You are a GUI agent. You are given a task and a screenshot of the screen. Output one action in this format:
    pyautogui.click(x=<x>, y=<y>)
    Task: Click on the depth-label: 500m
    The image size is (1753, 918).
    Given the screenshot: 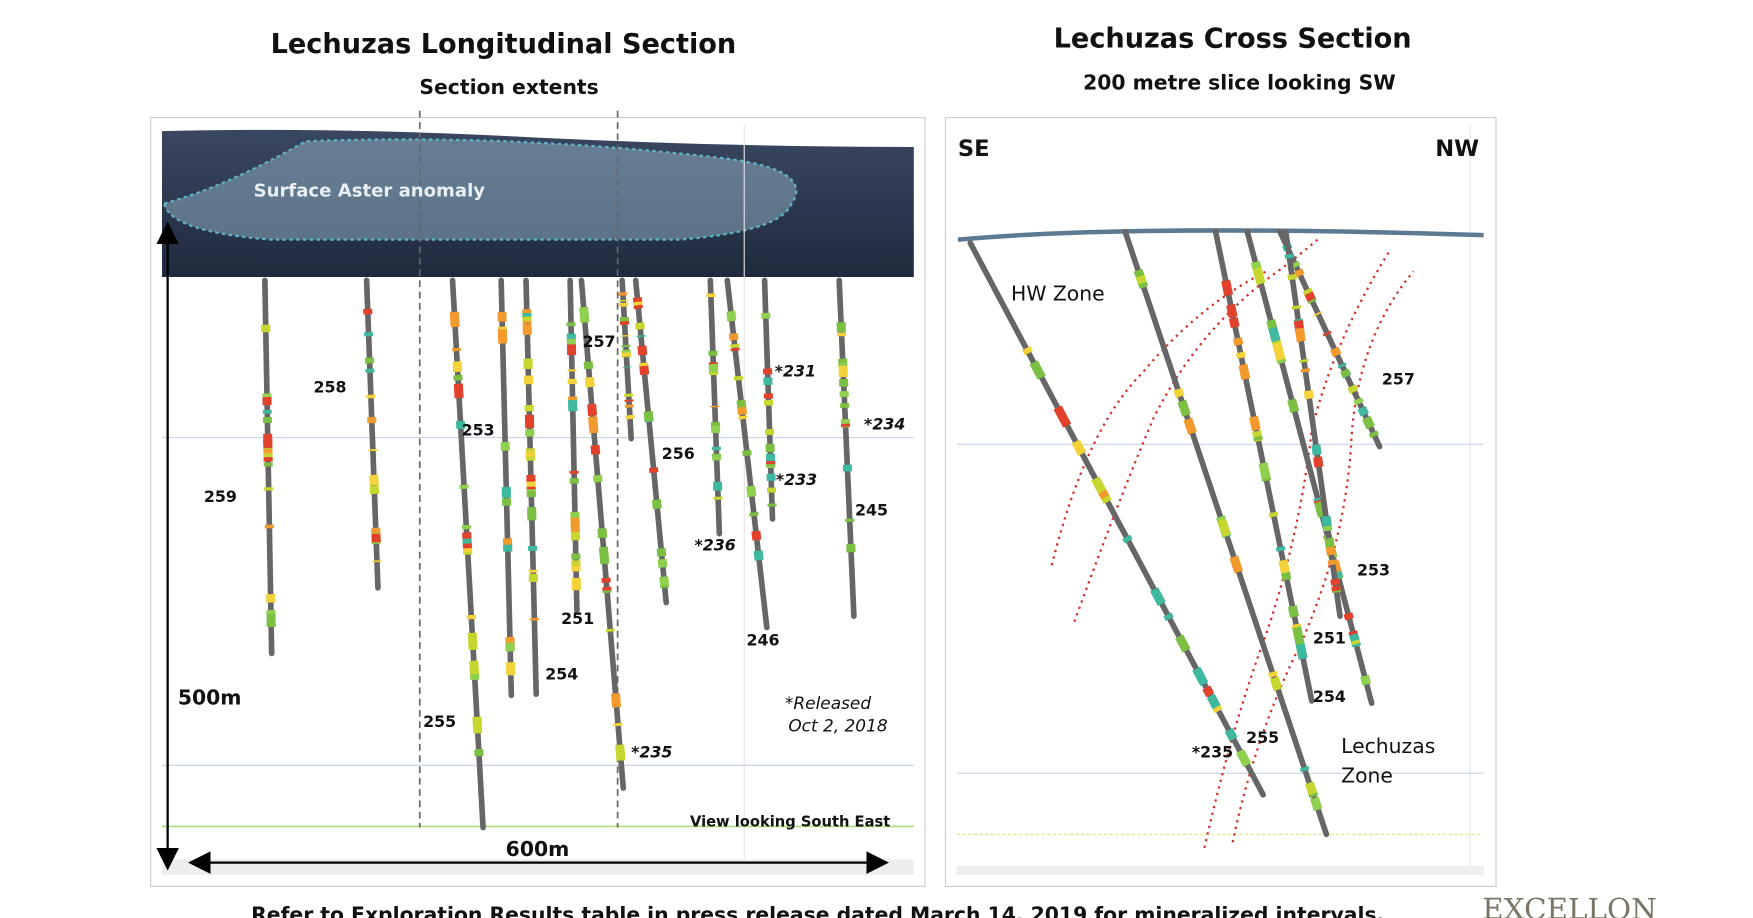 What is the action you would take?
    pyautogui.click(x=210, y=697)
    